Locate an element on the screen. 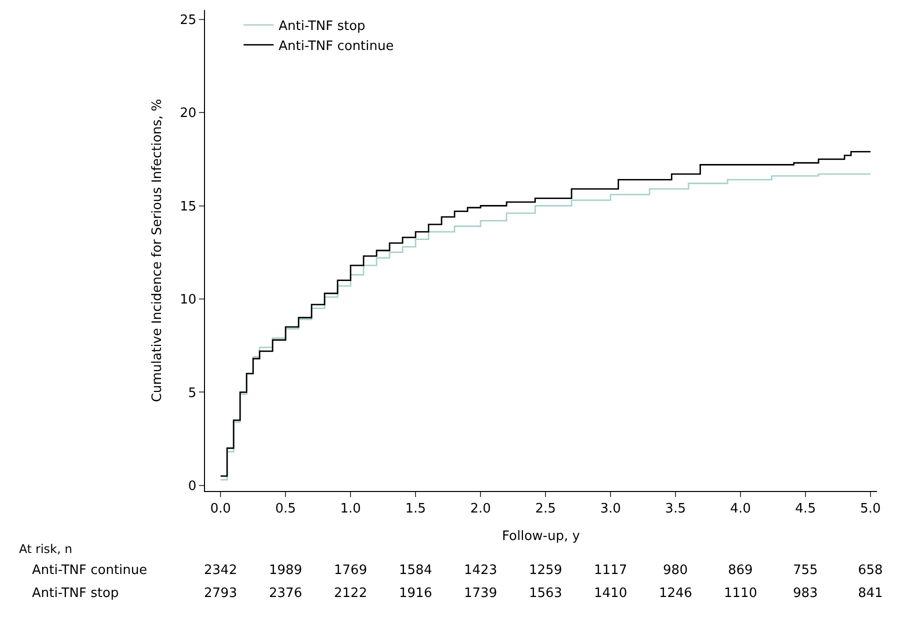 The height and width of the screenshot is (621, 897). y-tick-label: 5 is located at coordinates (192, 393).